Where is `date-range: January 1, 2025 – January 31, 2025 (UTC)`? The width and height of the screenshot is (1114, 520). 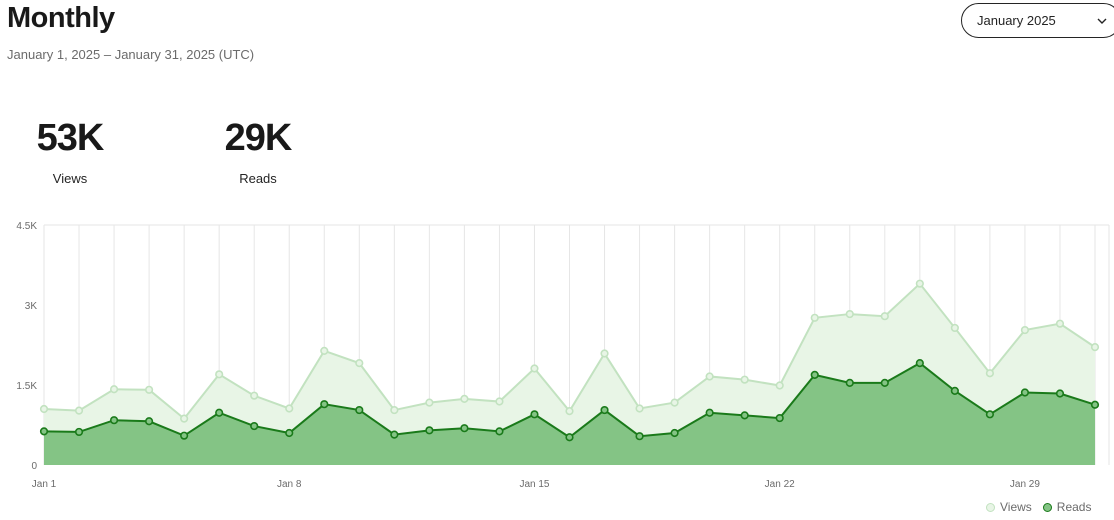
date-range: January 1, 2025 – January 31, 2025 (UTC) is located at coordinates (131, 54).